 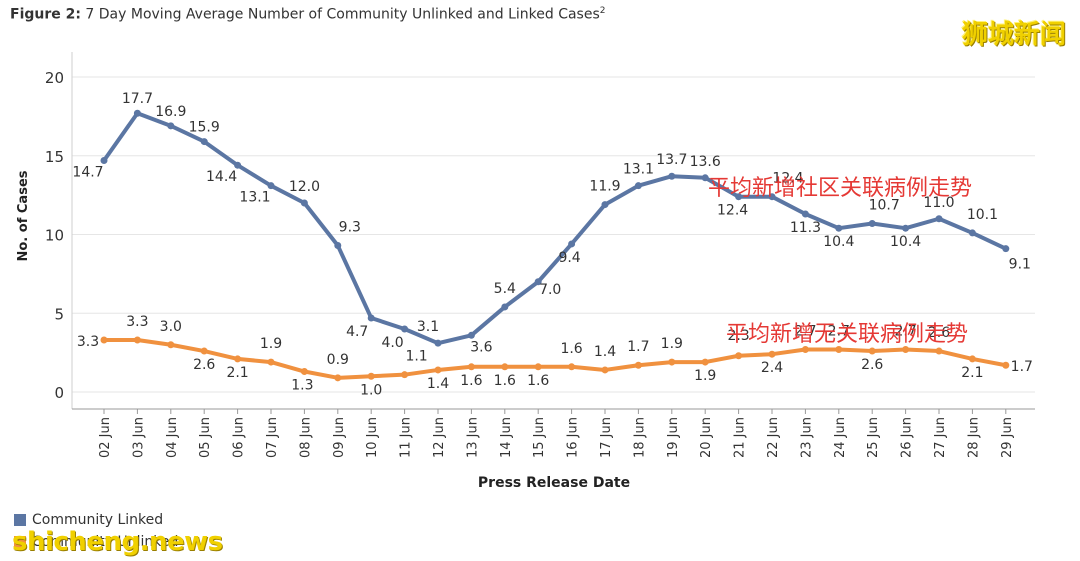 I want to click on data-label: 3.6, so click(x=481, y=347).